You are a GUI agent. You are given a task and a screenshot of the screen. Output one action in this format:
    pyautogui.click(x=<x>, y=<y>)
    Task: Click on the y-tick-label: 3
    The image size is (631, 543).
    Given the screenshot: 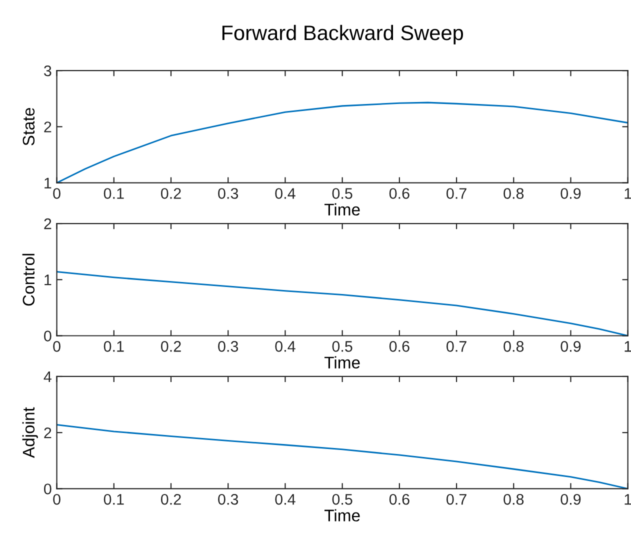 What is the action you would take?
    pyautogui.click(x=48, y=70)
    